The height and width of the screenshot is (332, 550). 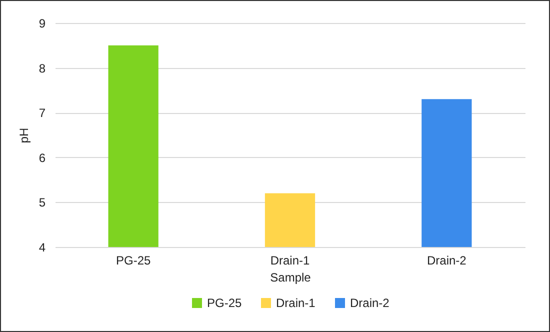 What do you see at coordinates (296, 303) in the screenshot?
I see `legend-label: Drain-1` at bounding box center [296, 303].